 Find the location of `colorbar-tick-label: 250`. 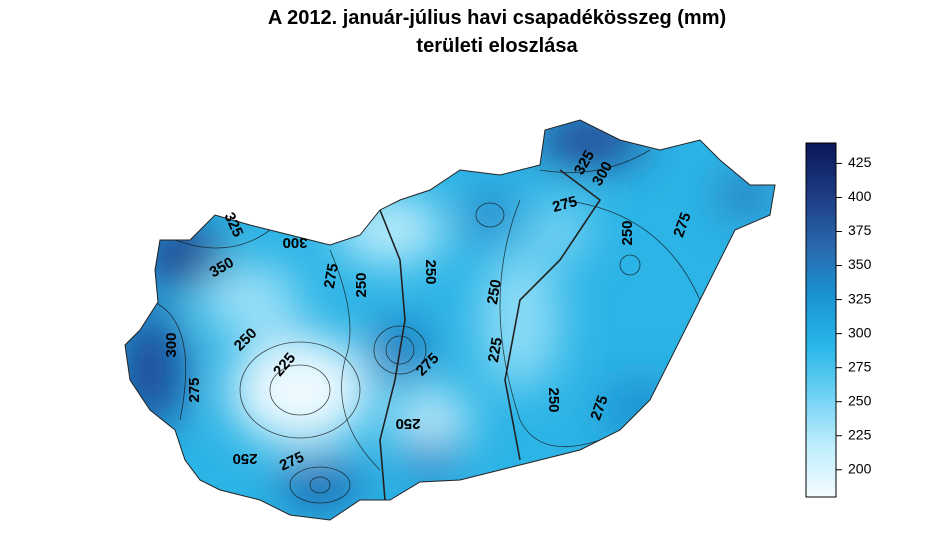

colorbar-tick-label: 250 is located at coordinates (860, 400).